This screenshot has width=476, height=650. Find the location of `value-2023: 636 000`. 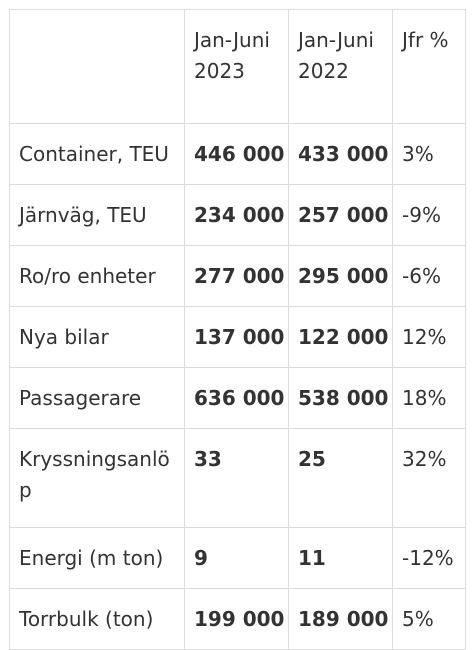

value-2023: 636 000 is located at coordinates (236, 398).